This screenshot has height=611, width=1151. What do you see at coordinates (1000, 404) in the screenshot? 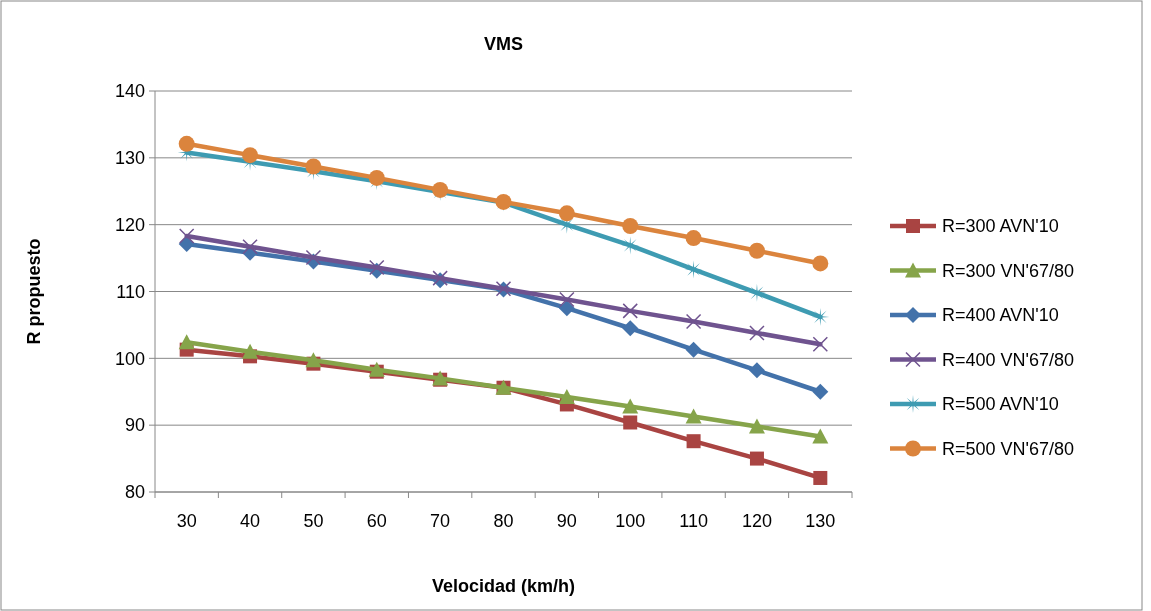
I see `legend-label: R=500 AVN'10` at bounding box center [1000, 404].